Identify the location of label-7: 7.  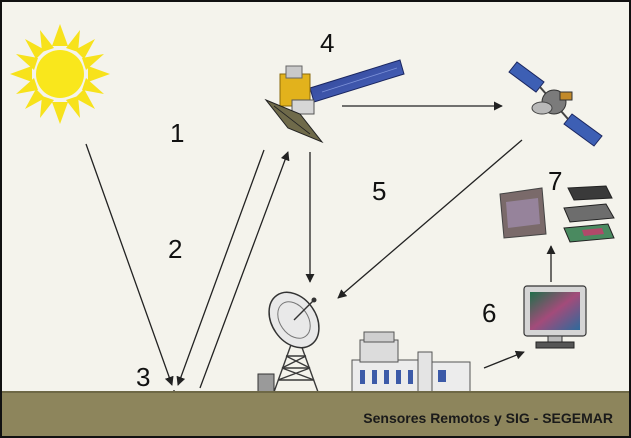
(555, 181).